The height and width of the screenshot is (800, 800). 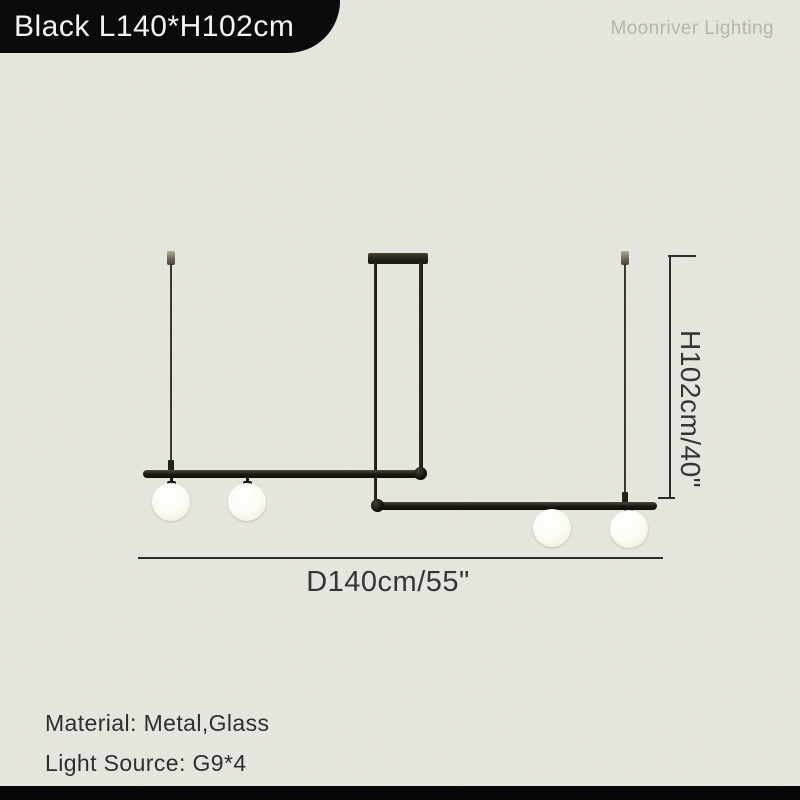 What do you see at coordinates (171, 364) in the screenshot?
I see `suspension-cable-left` at bounding box center [171, 364].